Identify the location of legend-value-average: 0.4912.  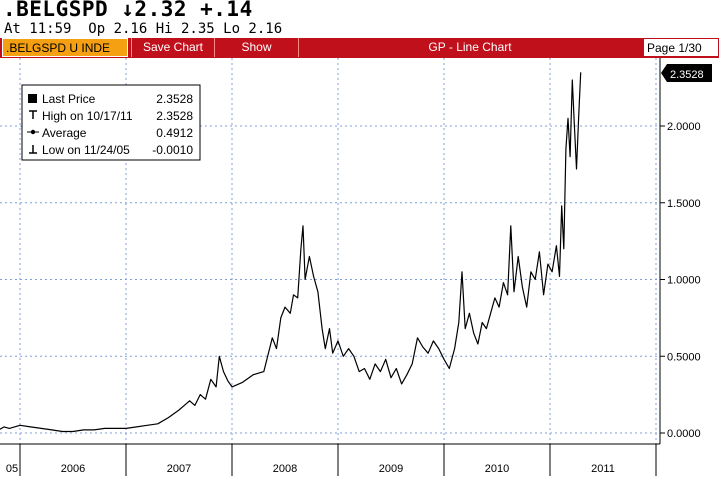
(174, 133).